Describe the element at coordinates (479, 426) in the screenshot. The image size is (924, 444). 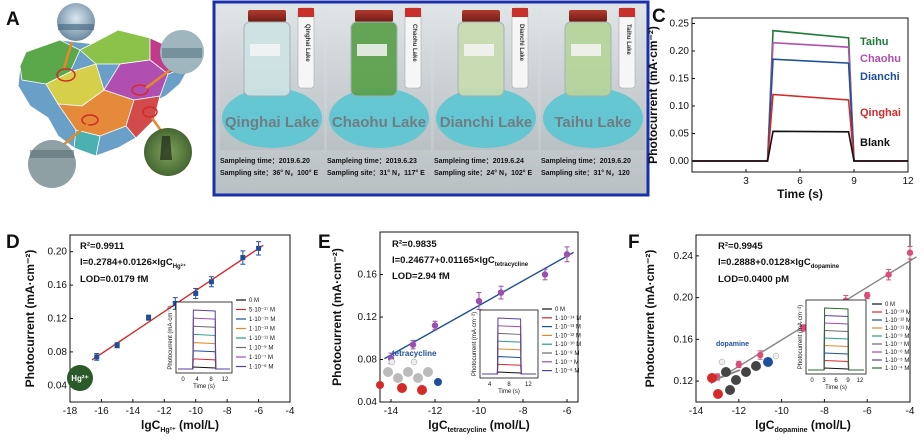
I see `x-axis-label: lgCtetracycline (mol/L)` at that location.